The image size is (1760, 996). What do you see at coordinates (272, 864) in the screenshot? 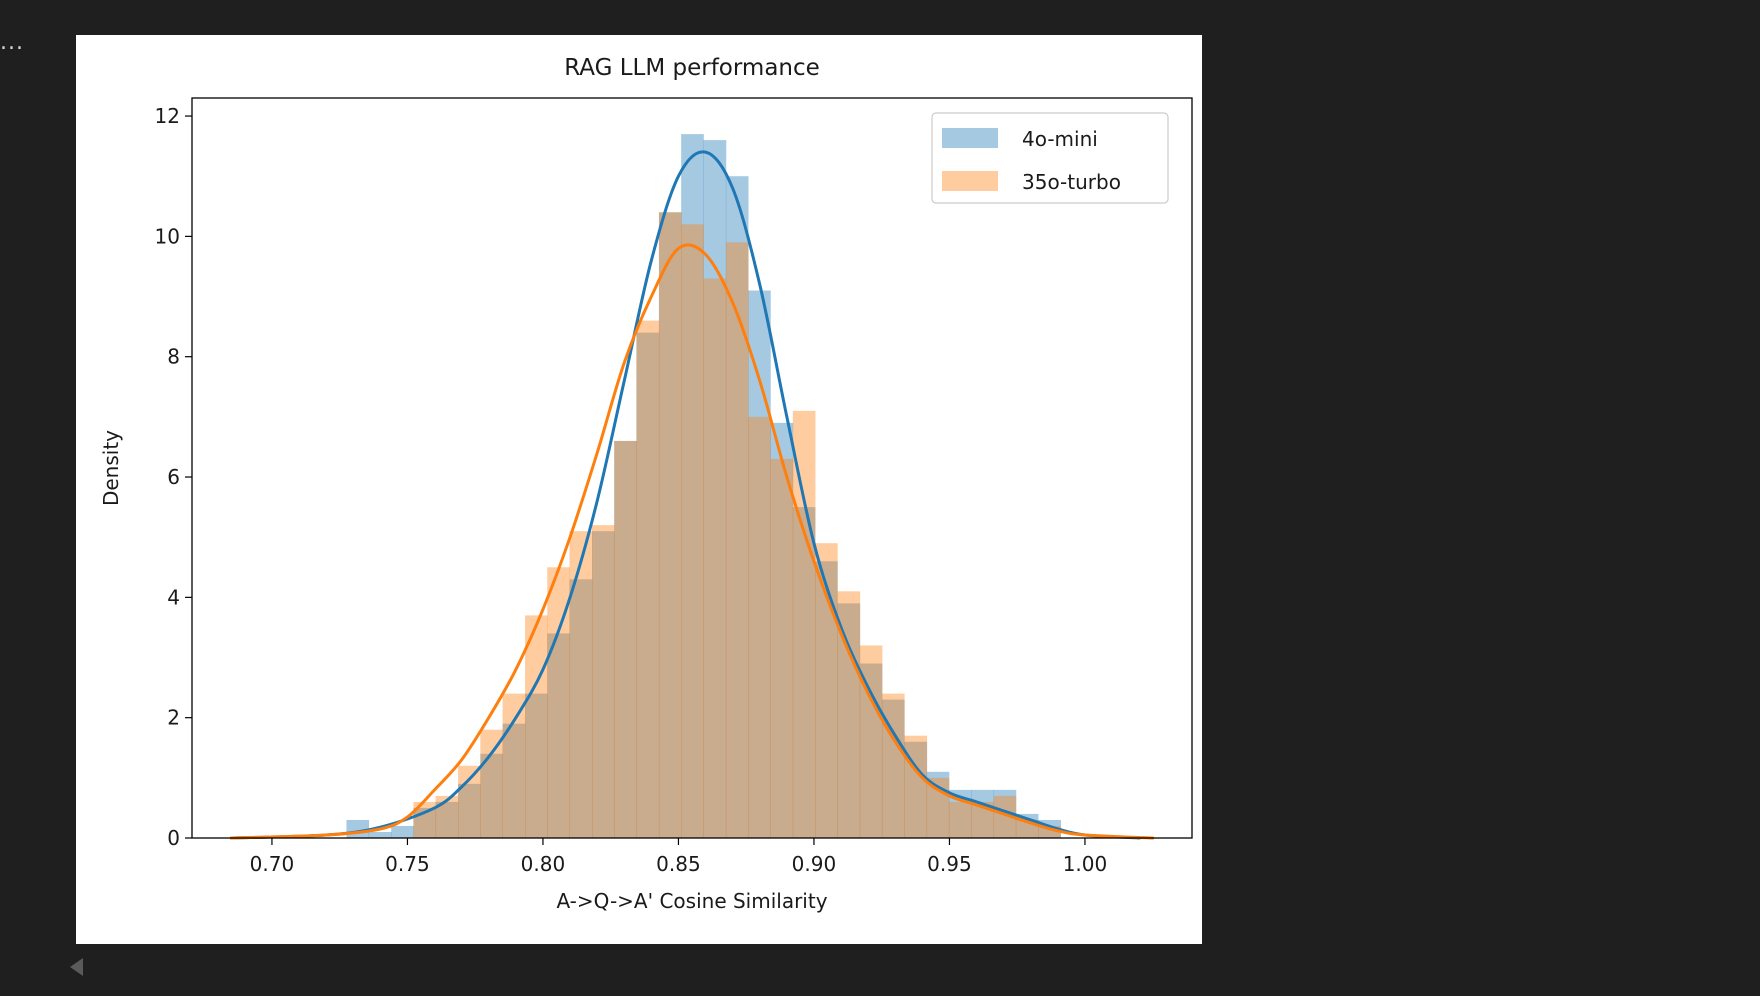
I see `x-tick-label: 0.70` at bounding box center [272, 864].